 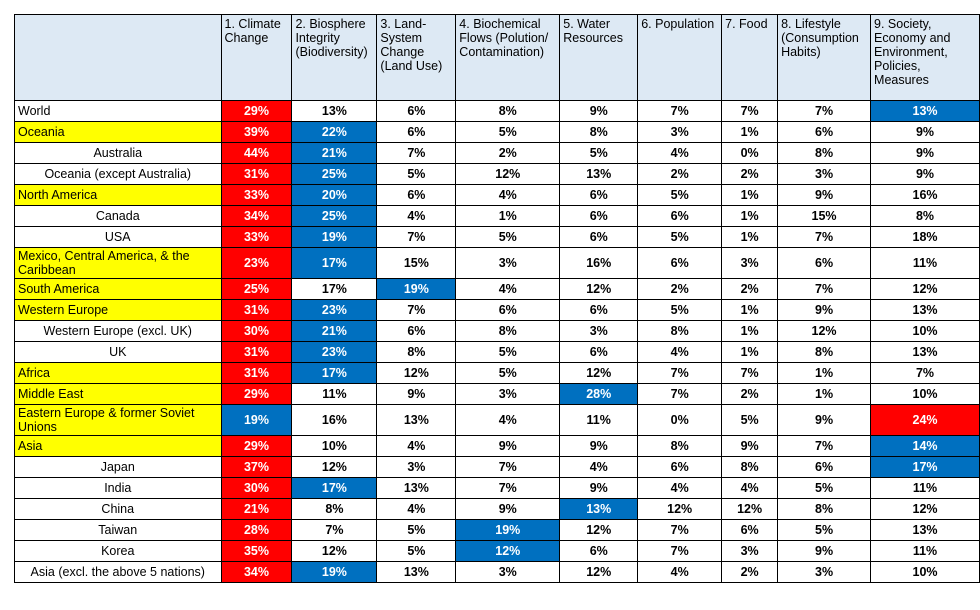 I want to click on region-cell: North America, so click(x=118, y=195).